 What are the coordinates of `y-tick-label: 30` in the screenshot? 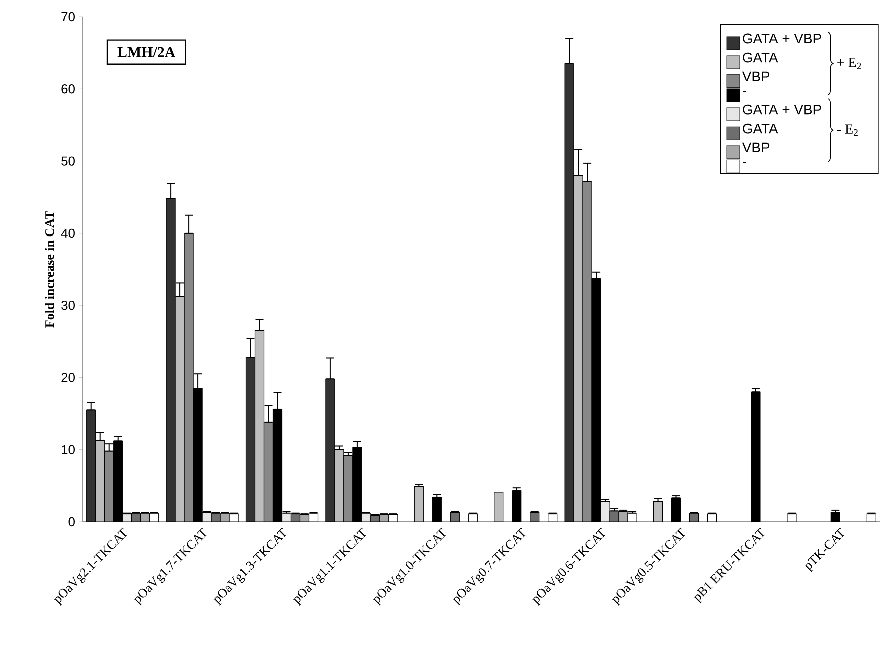 It's located at (68, 305).